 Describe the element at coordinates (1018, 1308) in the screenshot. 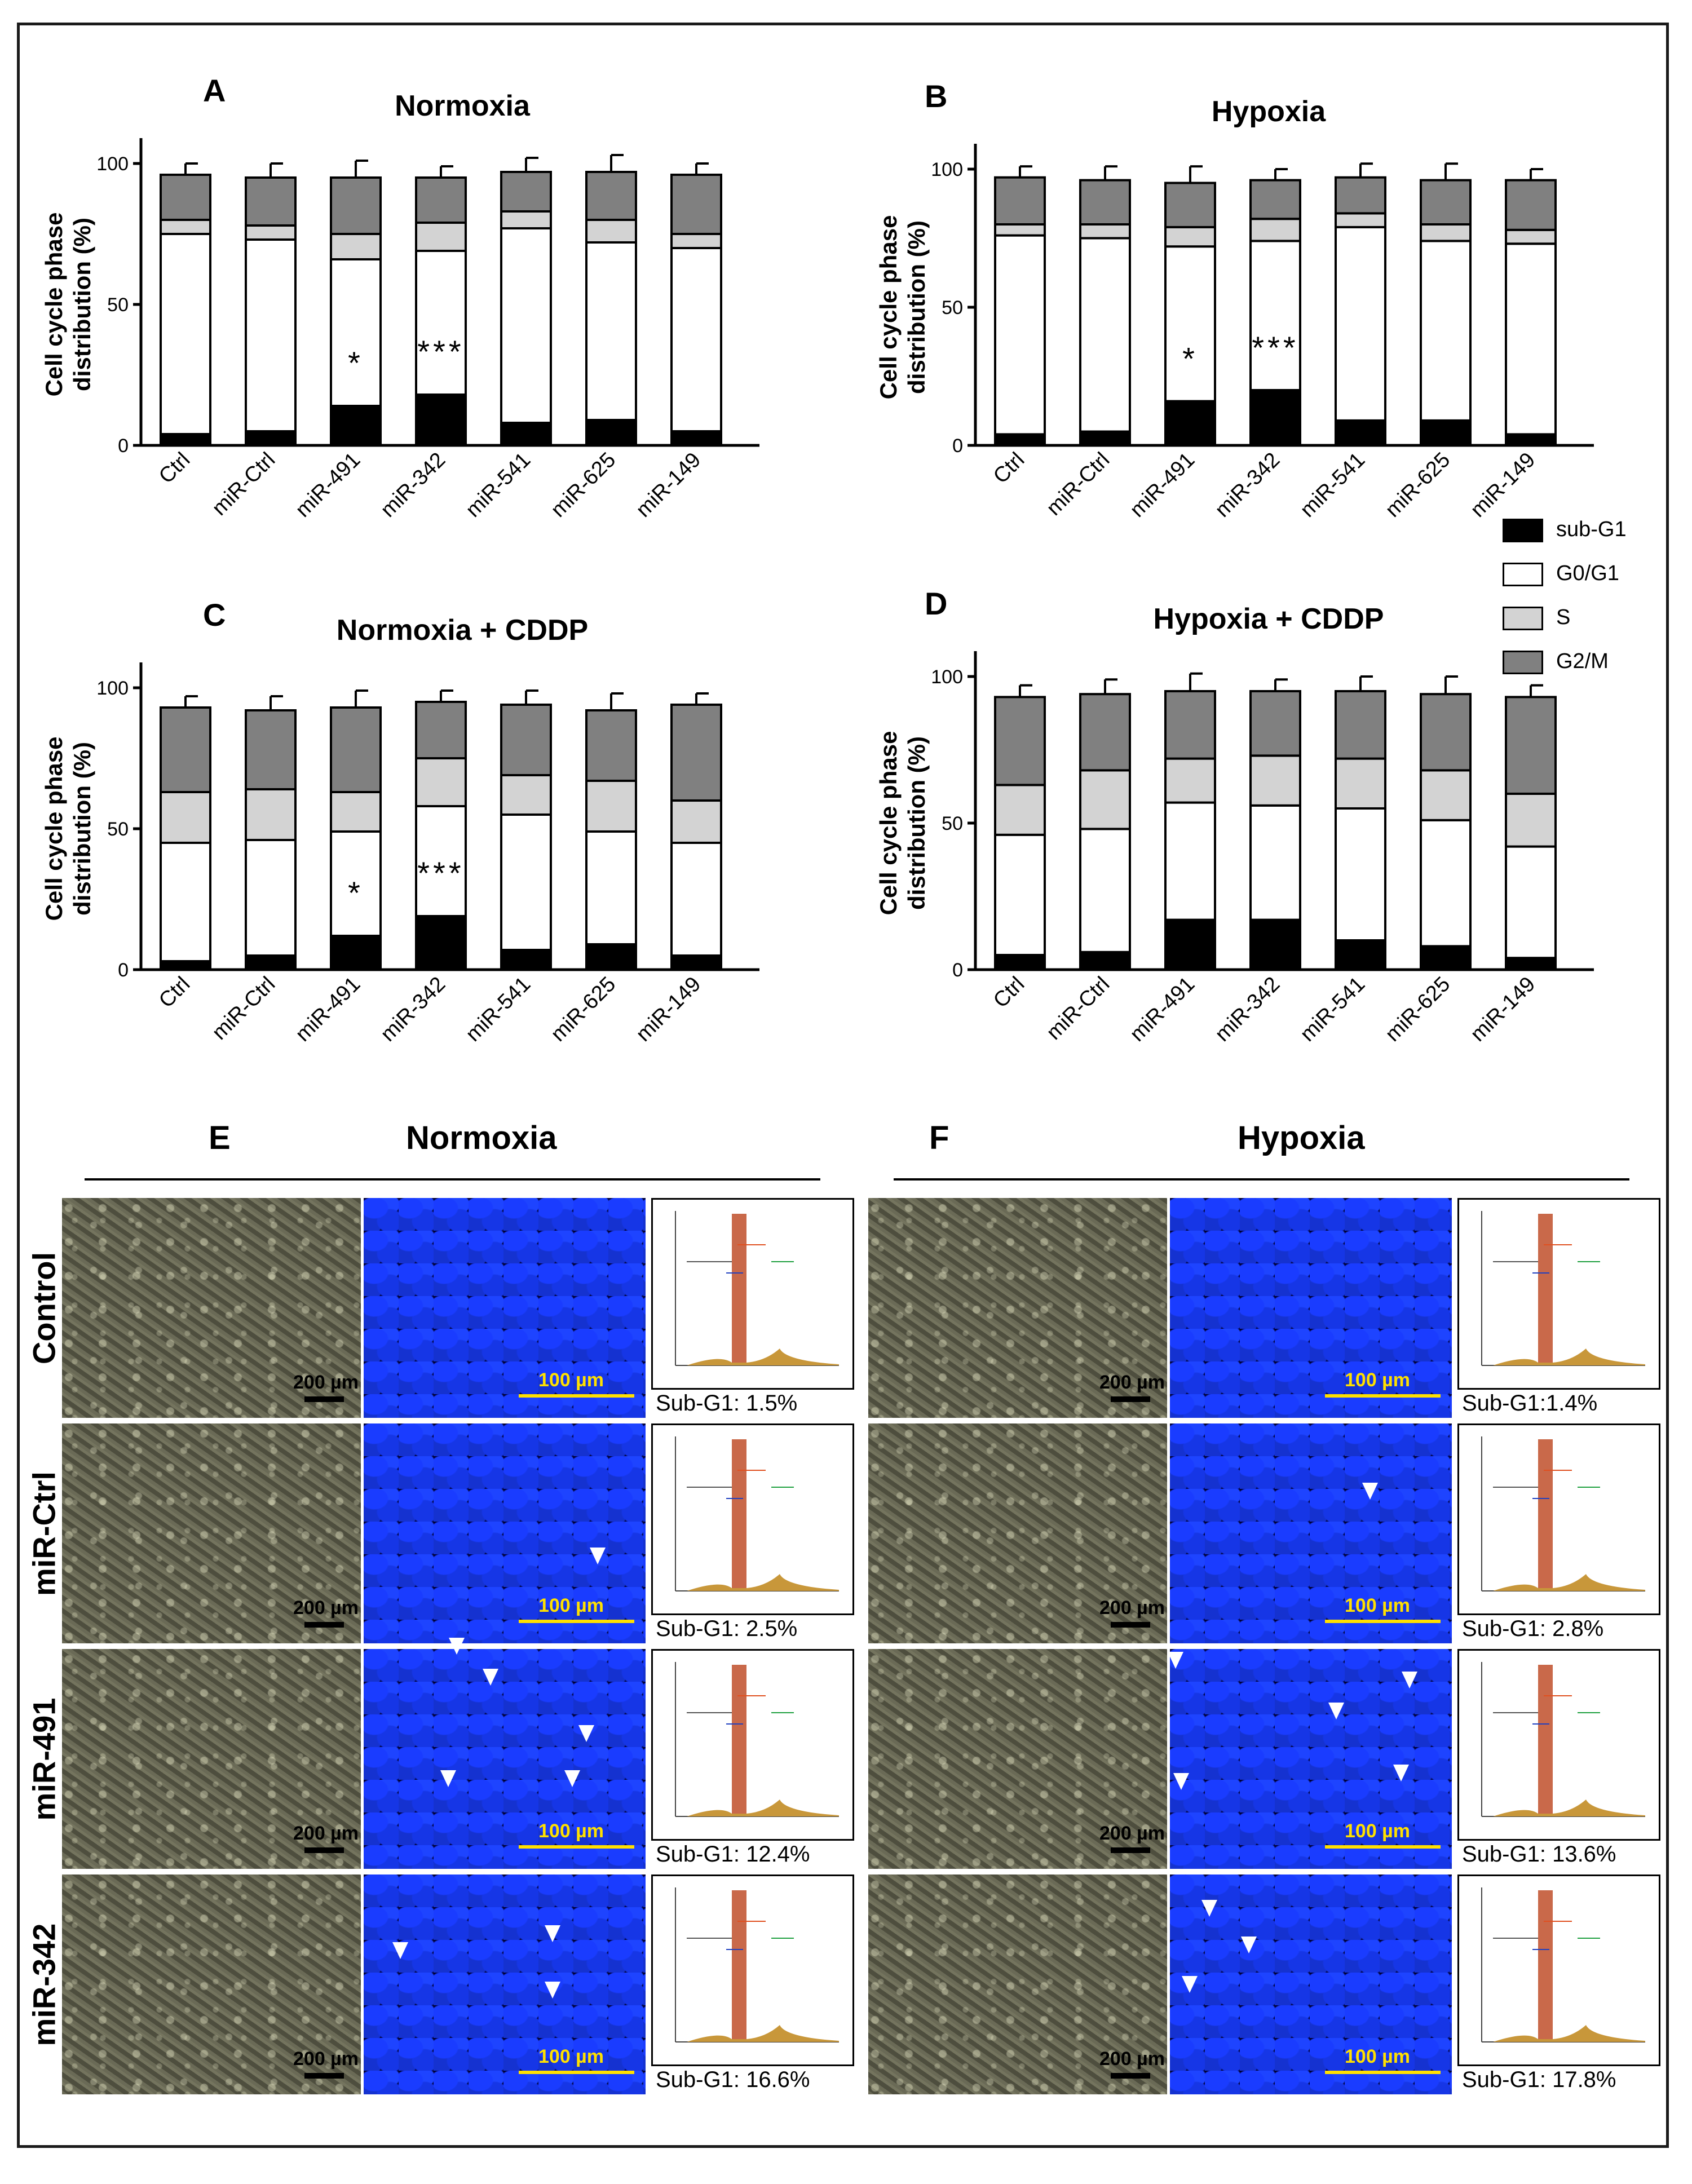

I see `phase-contrast-image` at that location.